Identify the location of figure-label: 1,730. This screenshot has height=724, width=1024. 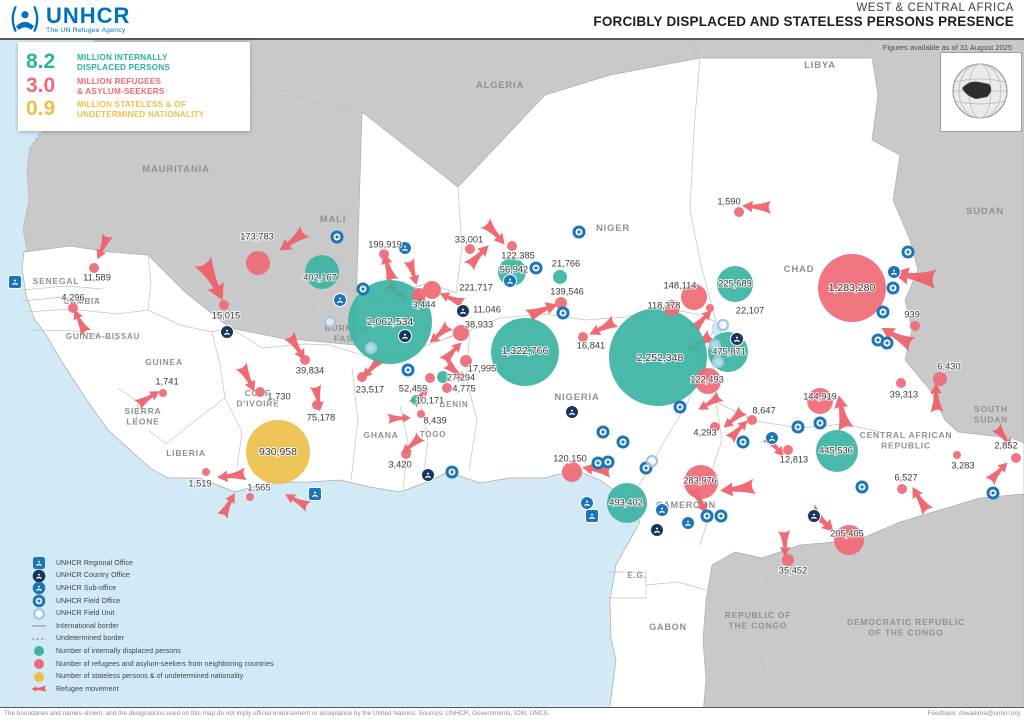
(278, 396).